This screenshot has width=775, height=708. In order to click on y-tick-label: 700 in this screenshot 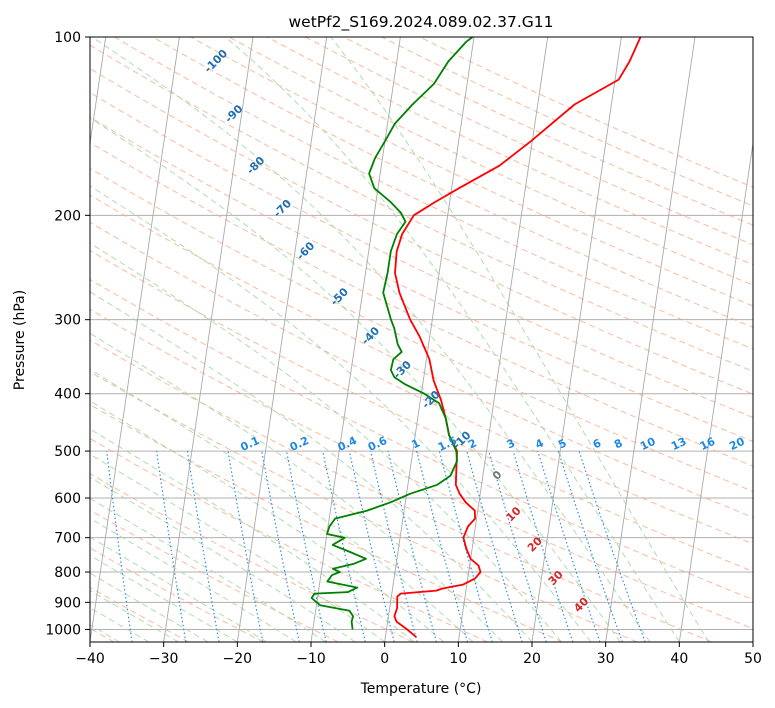, I will do `click(67, 539)`.